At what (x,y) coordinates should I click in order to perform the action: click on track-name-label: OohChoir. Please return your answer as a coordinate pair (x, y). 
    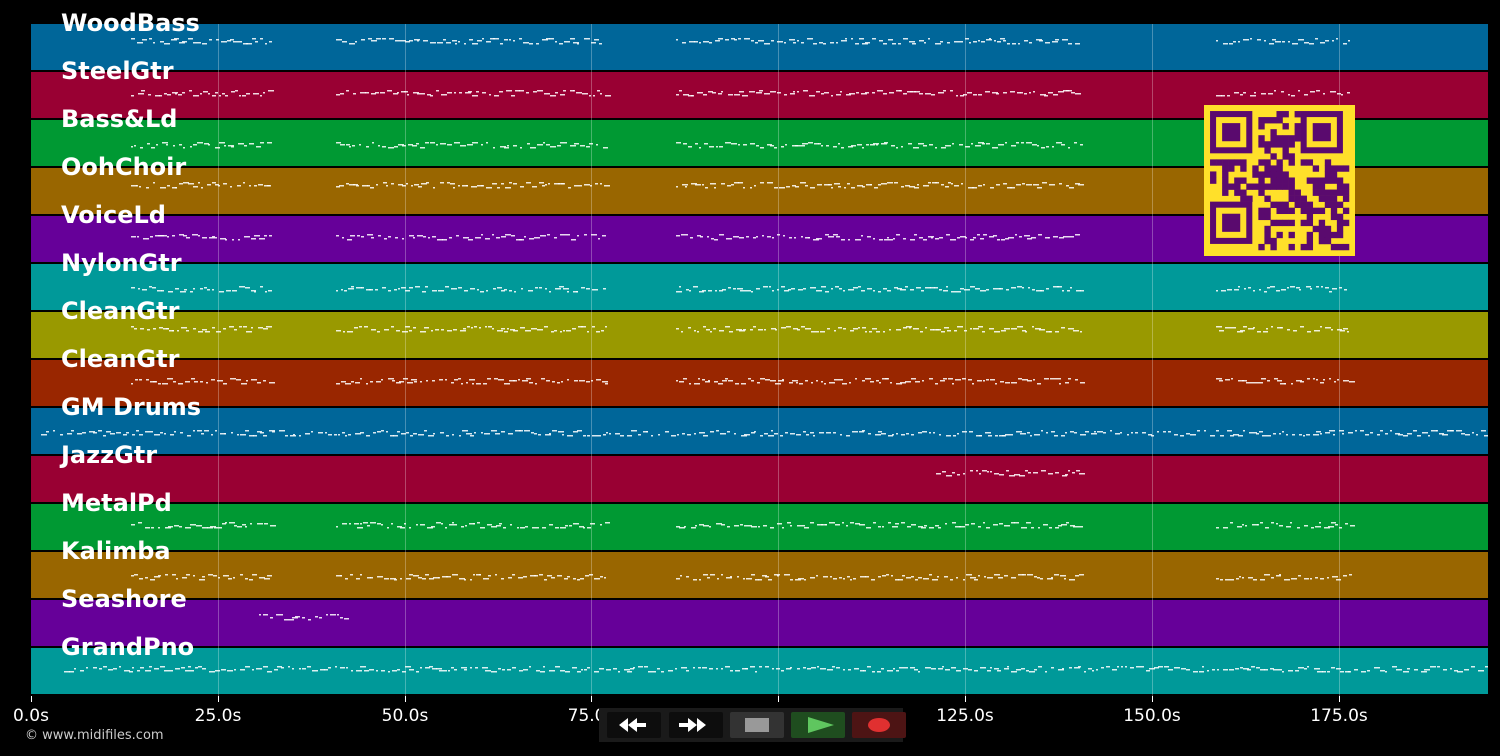
    Looking at the image, I should click on (124, 167).